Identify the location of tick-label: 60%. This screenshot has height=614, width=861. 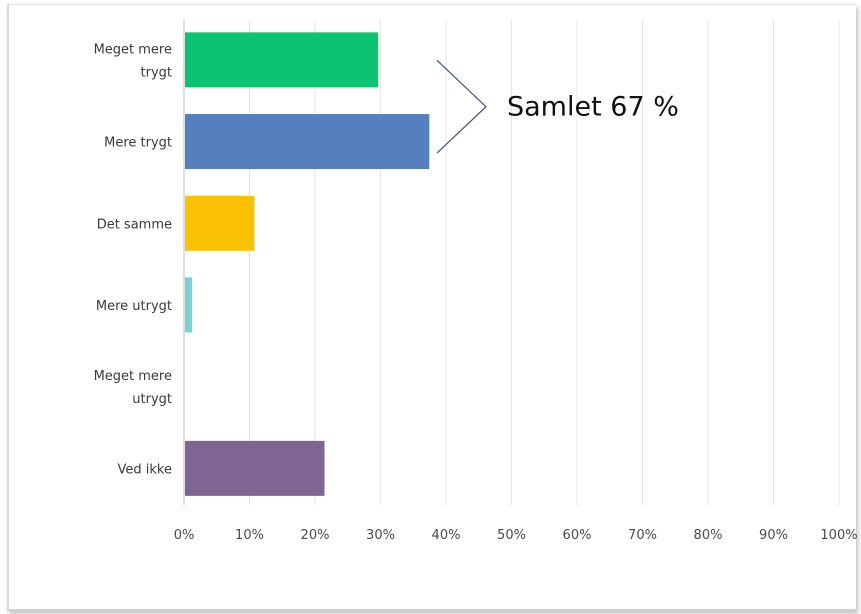
(577, 535).